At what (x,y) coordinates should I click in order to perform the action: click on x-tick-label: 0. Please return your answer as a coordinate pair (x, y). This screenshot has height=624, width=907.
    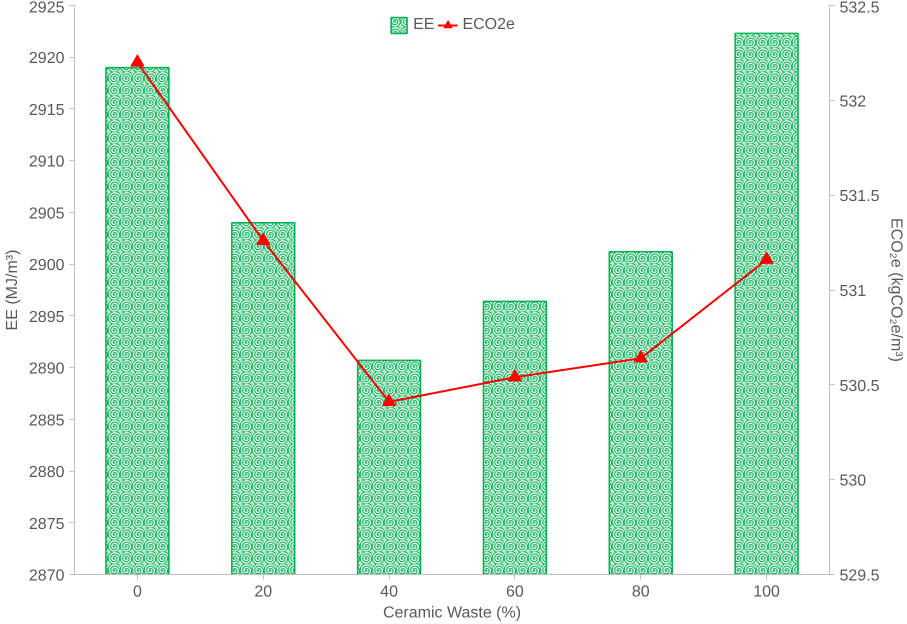
    Looking at the image, I should click on (137, 592).